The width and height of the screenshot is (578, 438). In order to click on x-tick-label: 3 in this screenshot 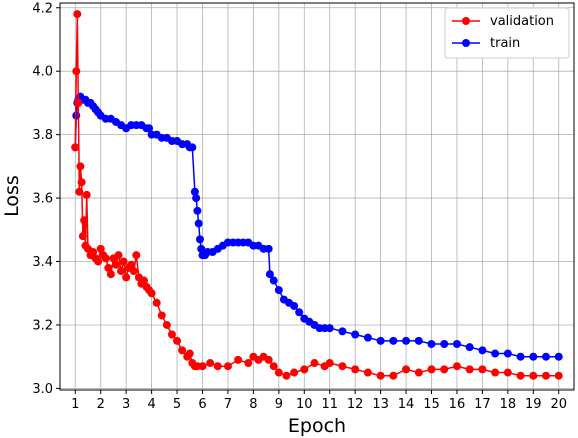, I will do `click(126, 404)`.